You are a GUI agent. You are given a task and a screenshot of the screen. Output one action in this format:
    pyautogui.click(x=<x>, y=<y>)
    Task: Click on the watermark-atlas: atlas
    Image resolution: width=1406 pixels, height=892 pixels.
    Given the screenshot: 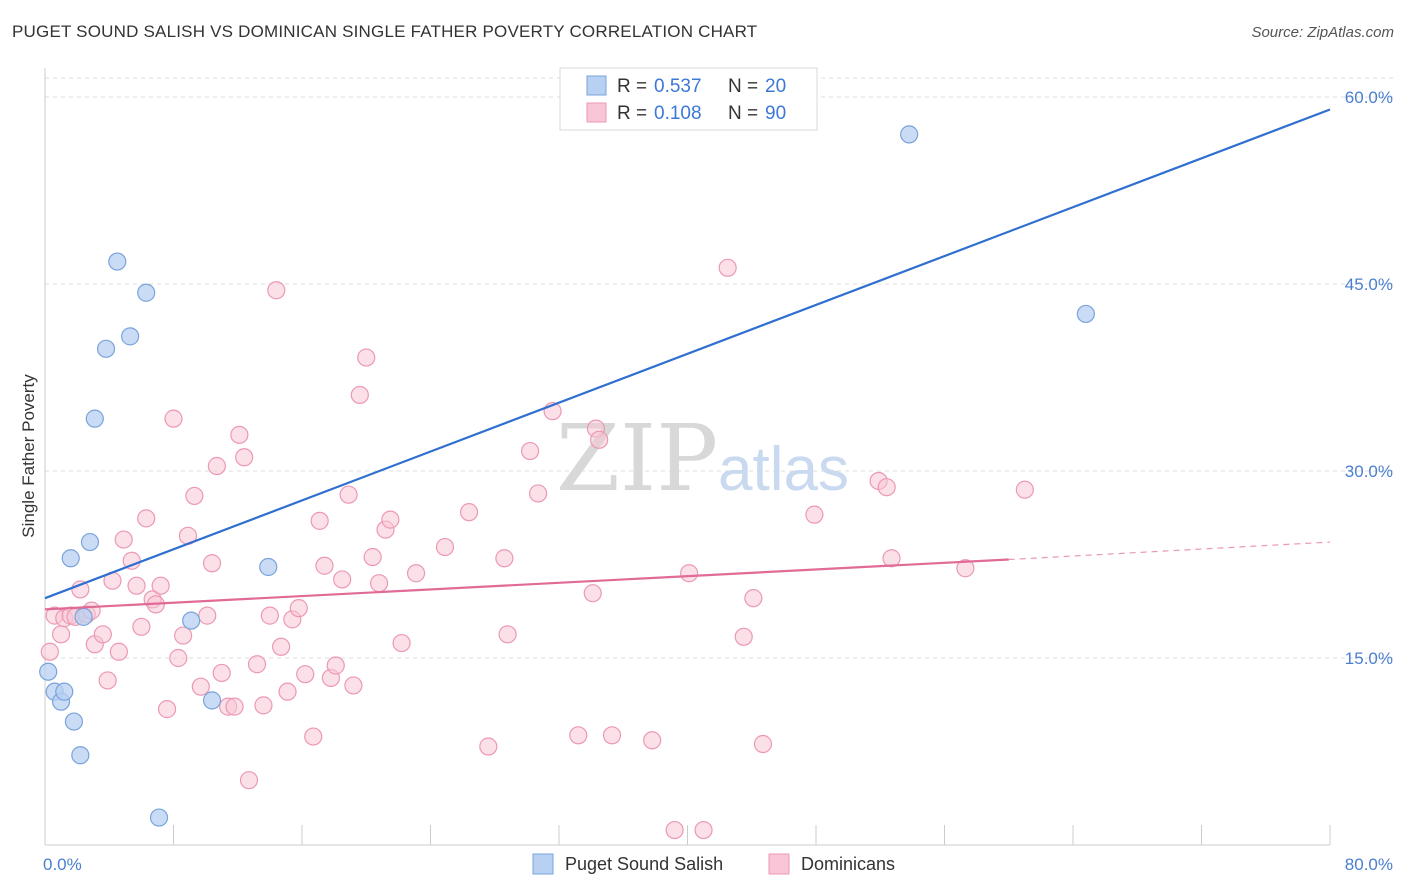 What is the action you would take?
    pyautogui.click(x=783, y=469)
    